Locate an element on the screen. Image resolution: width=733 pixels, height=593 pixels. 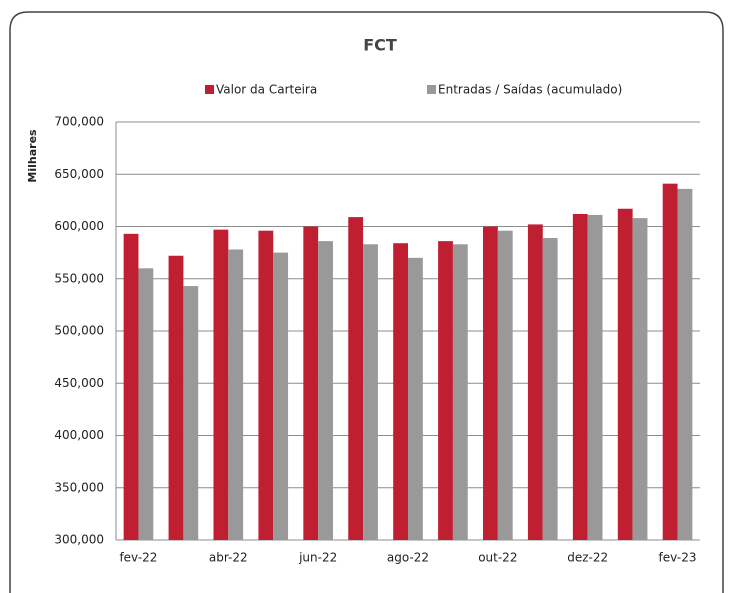
x-tick-label: dez-22 is located at coordinates (587, 558).